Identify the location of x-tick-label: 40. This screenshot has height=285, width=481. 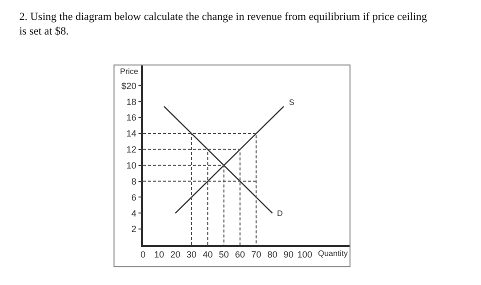
(207, 255).